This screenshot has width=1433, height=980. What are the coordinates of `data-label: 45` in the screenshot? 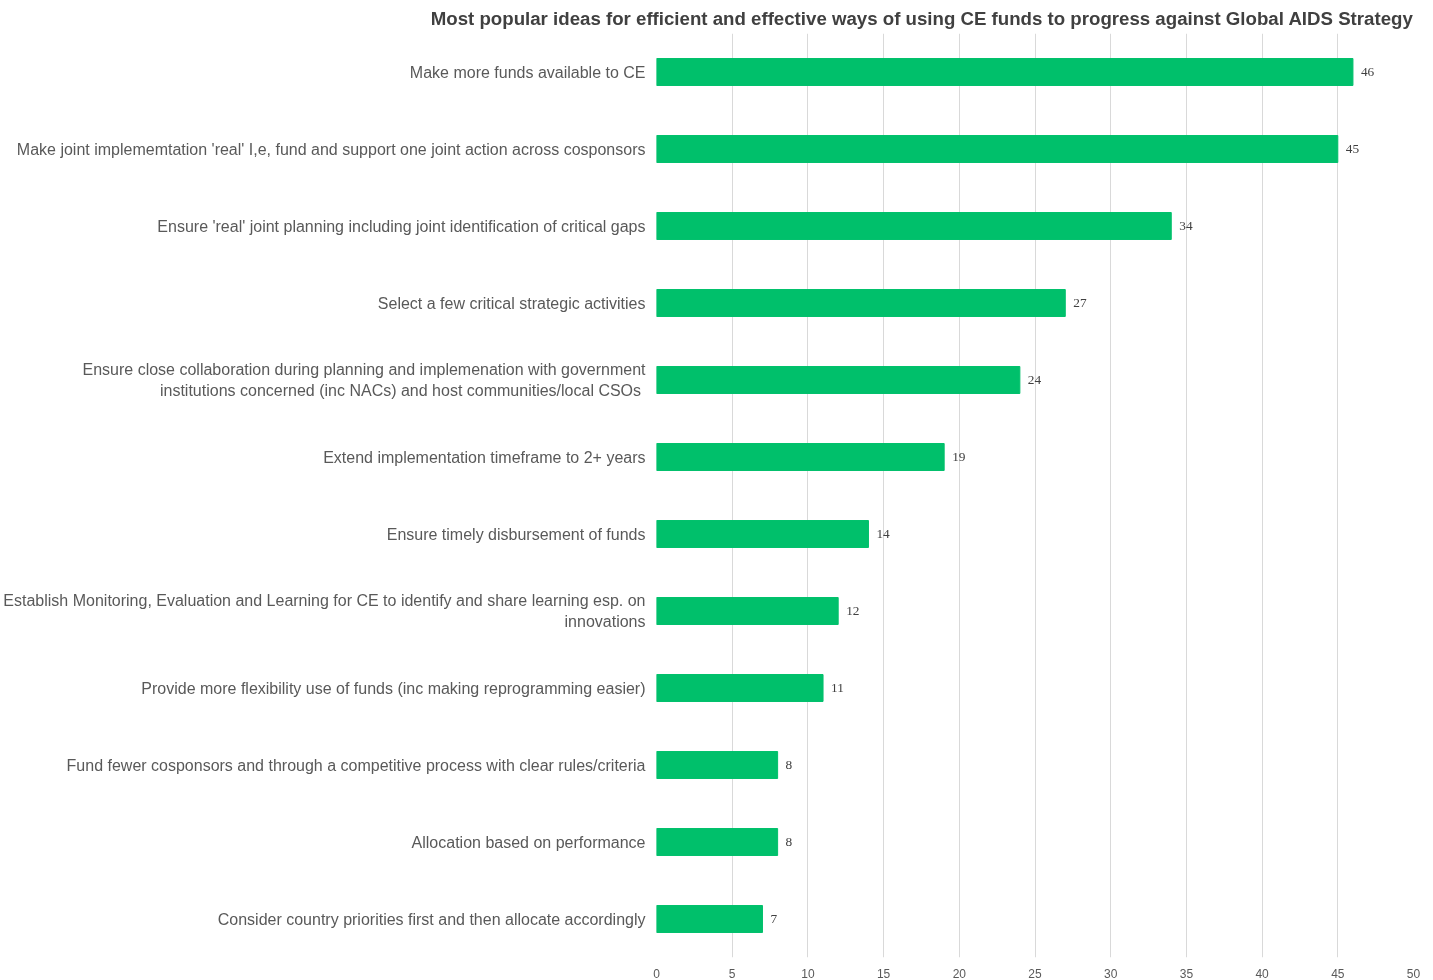 It's located at (1352, 148).